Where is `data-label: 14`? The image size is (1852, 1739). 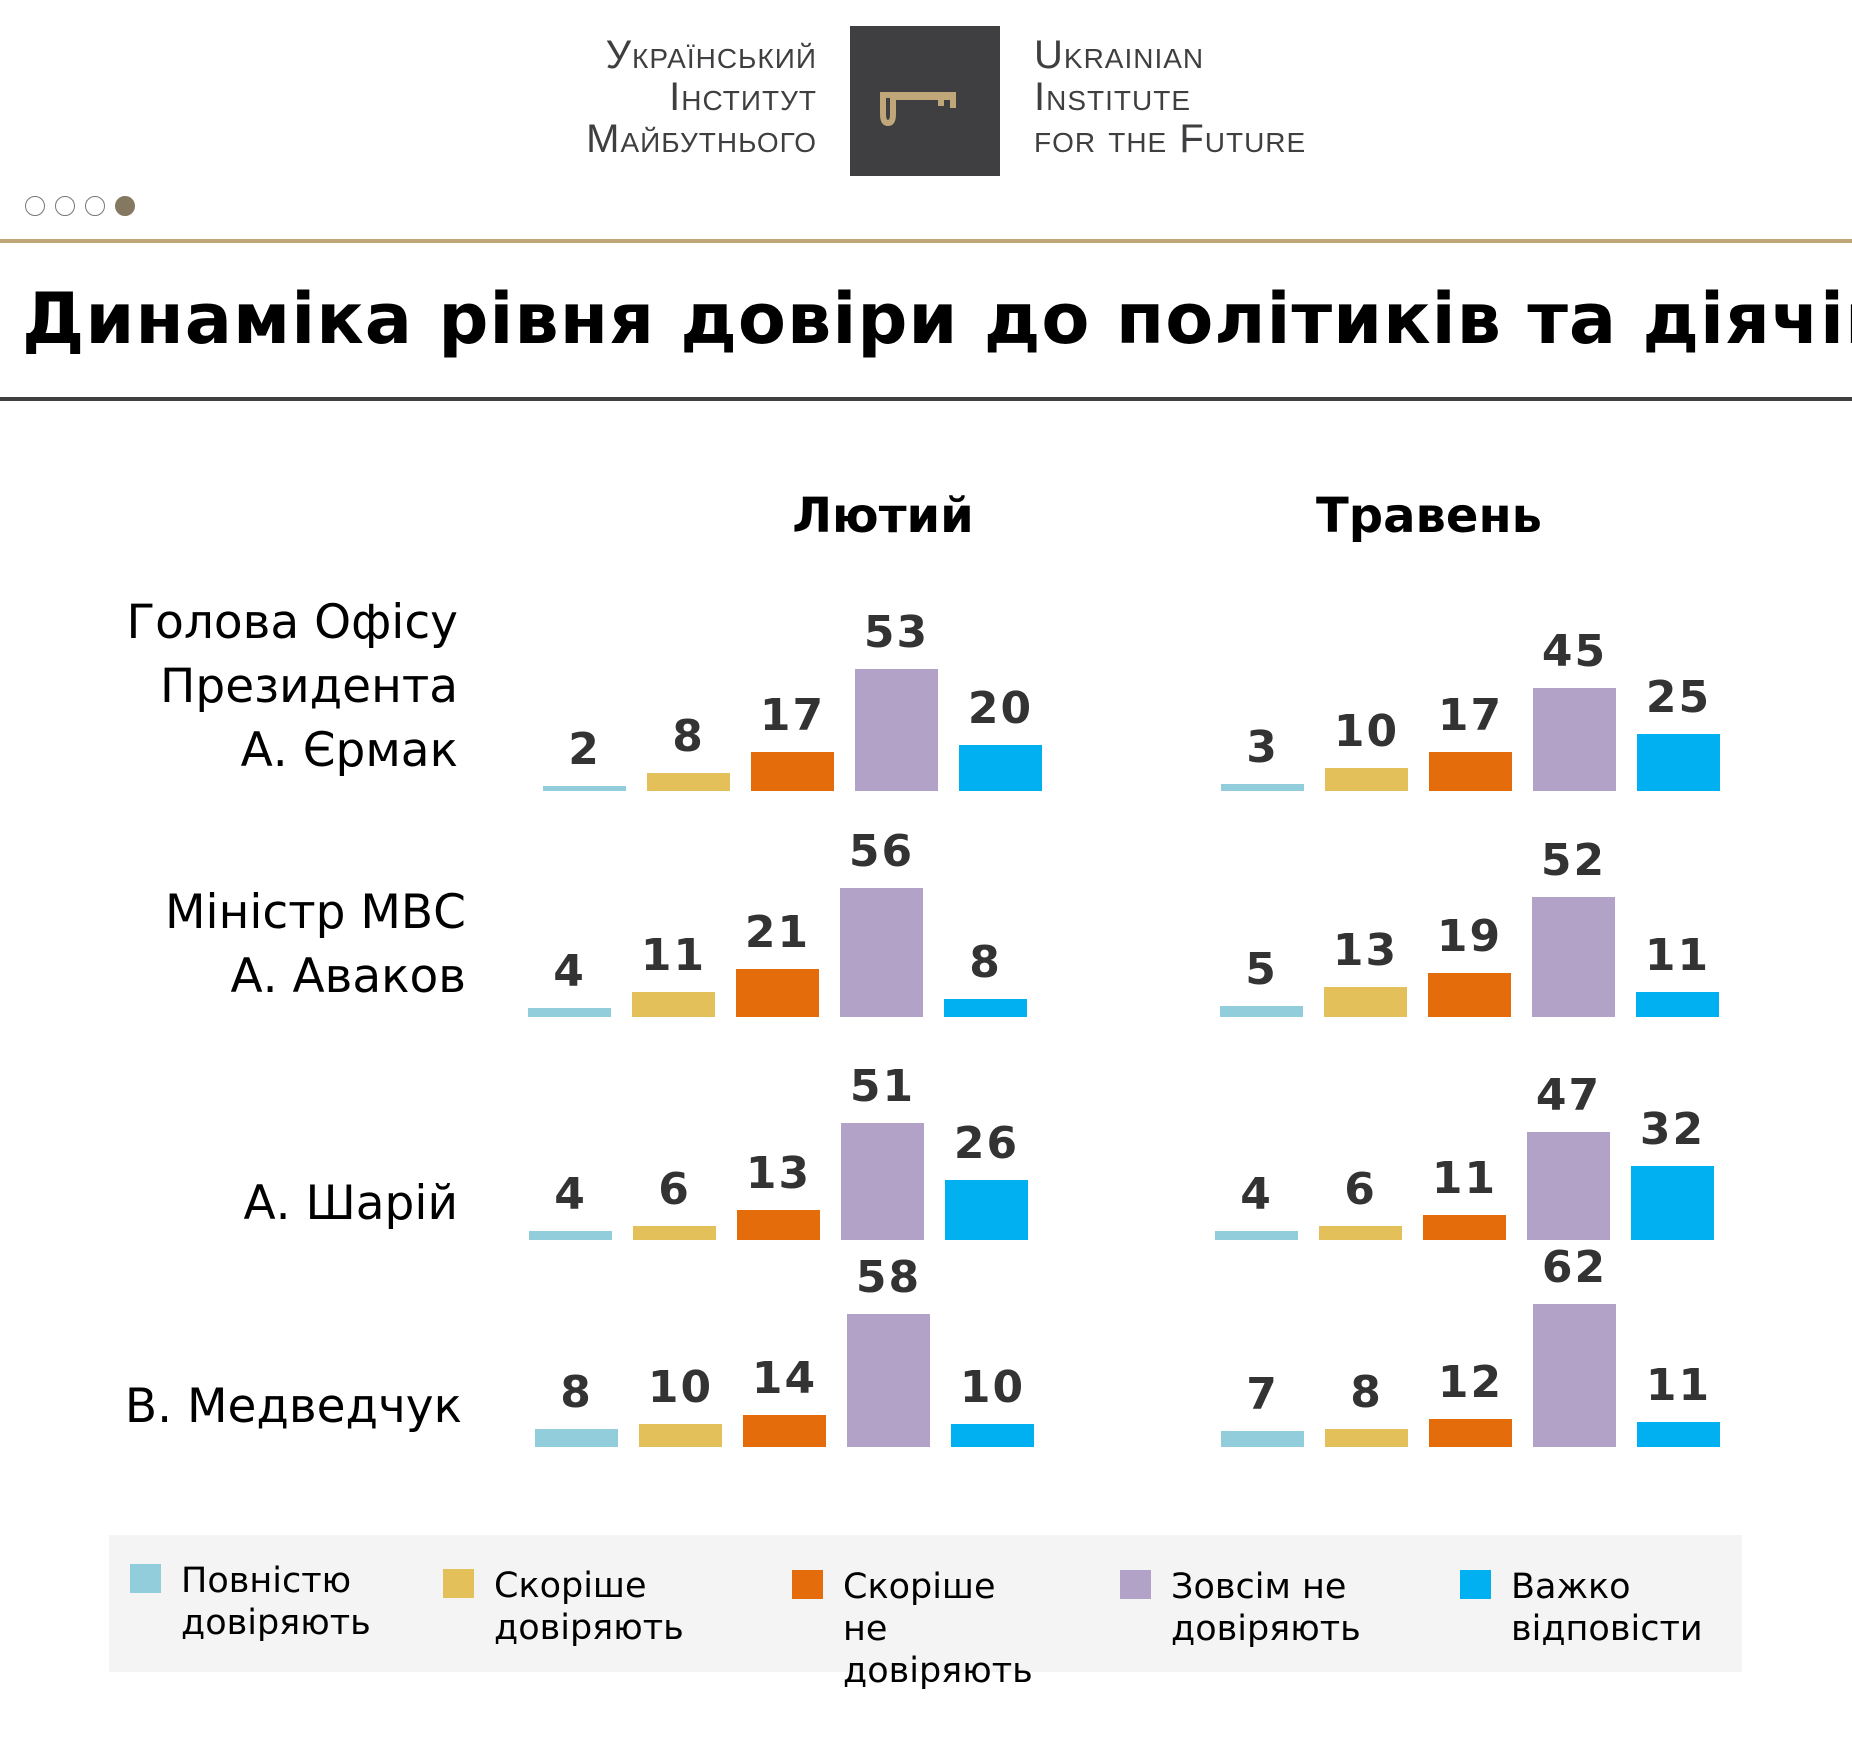 data-label: 14 is located at coordinates (784, 1378).